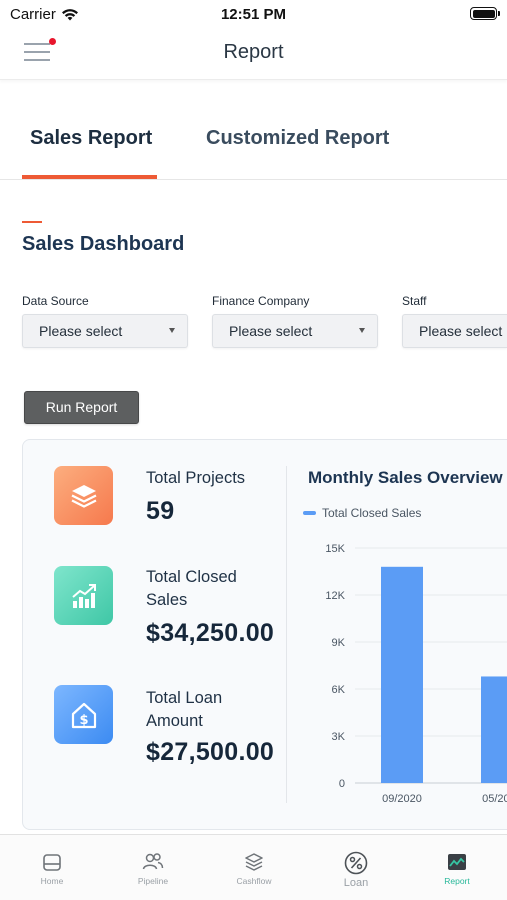  I want to click on bottom-tab-bar: Home Pipeline Cashflow Loan R, so click(253, 867).